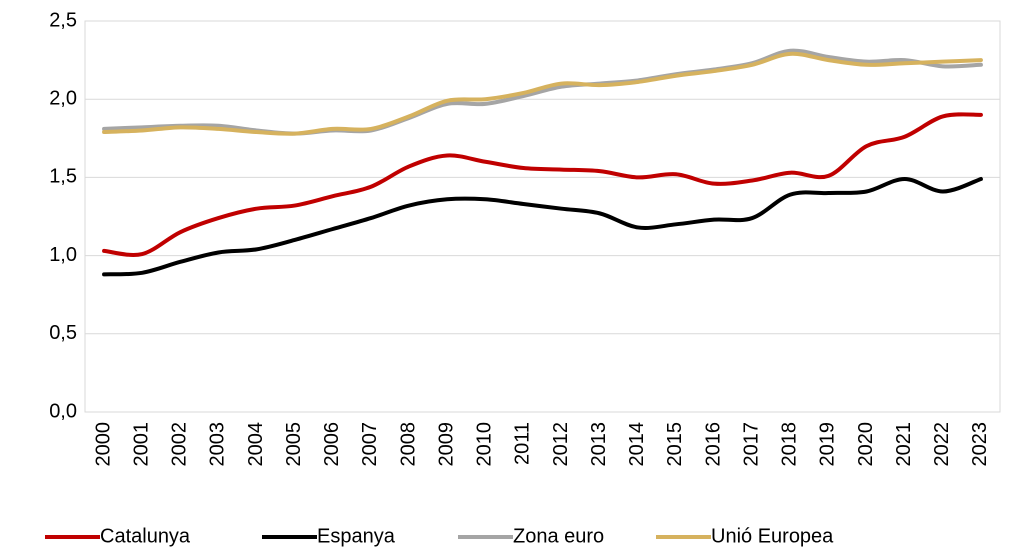 The height and width of the screenshot is (549, 1010). What do you see at coordinates (180, 444) in the screenshot?
I see `x-tick-label: 2002` at bounding box center [180, 444].